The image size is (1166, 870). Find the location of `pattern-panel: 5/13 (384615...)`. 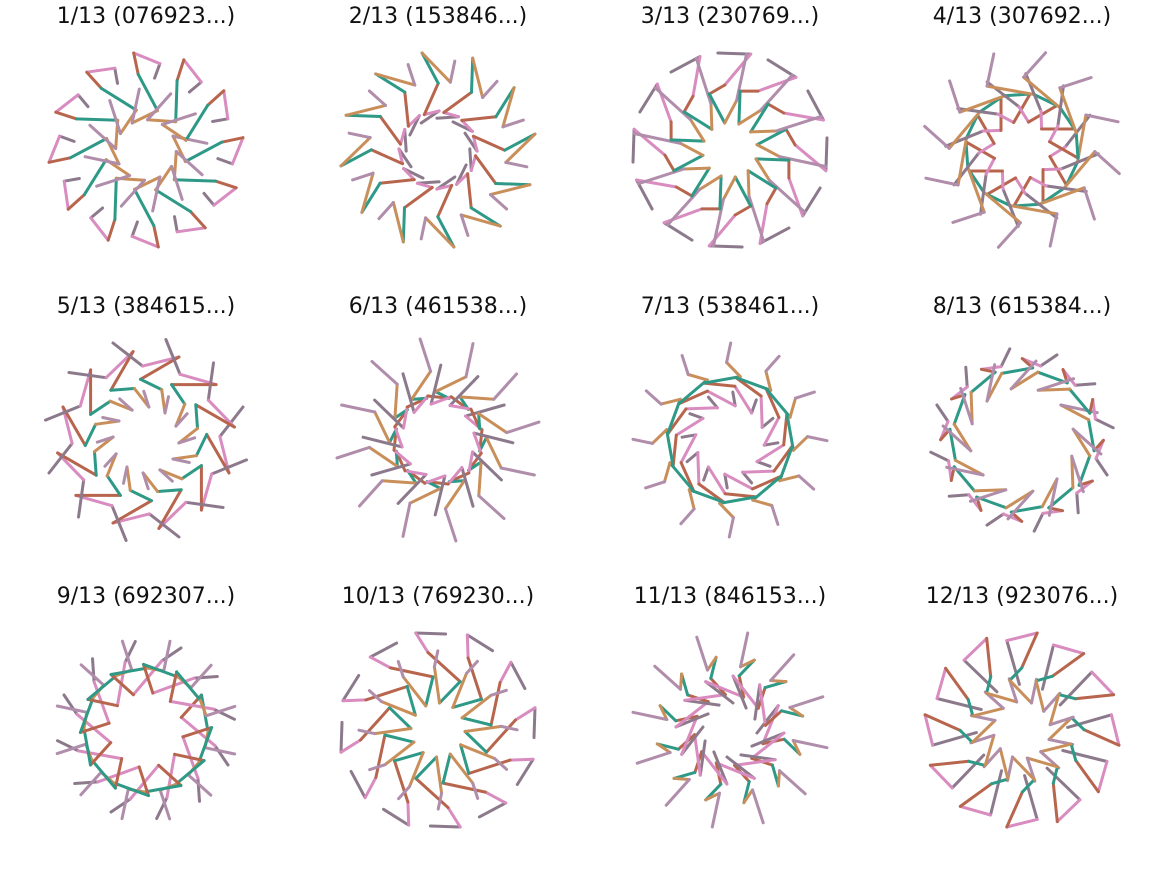

pattern-panel: 5/13 (384615...) is located at coordinates (146, 435).